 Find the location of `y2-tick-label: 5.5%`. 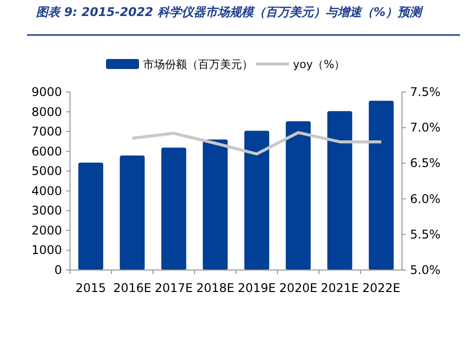

y2-tick-label: 5.5% is located at coordinates (425, 234).